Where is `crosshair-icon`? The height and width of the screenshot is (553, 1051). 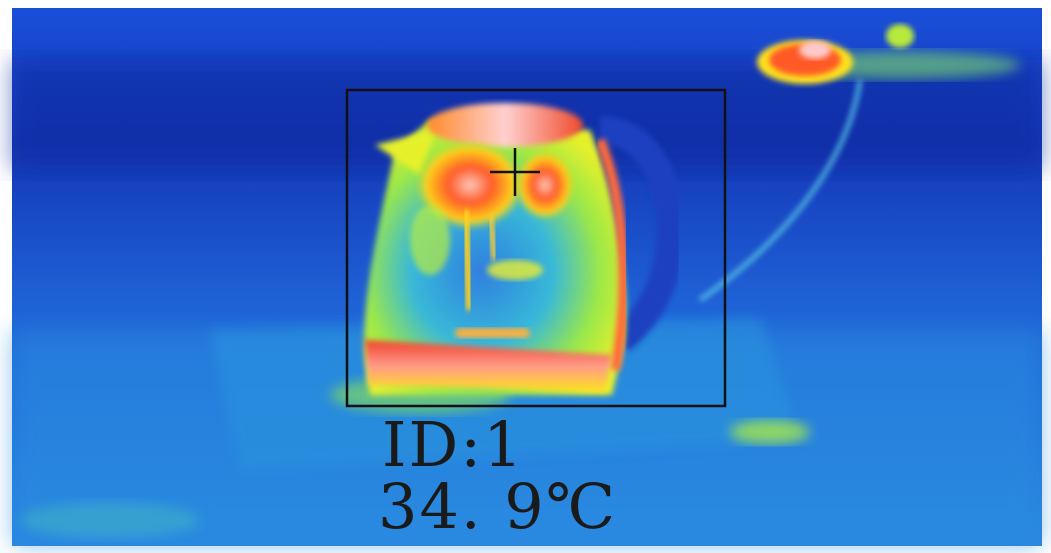
crosshair-icon is located at coordinates (515, 172).